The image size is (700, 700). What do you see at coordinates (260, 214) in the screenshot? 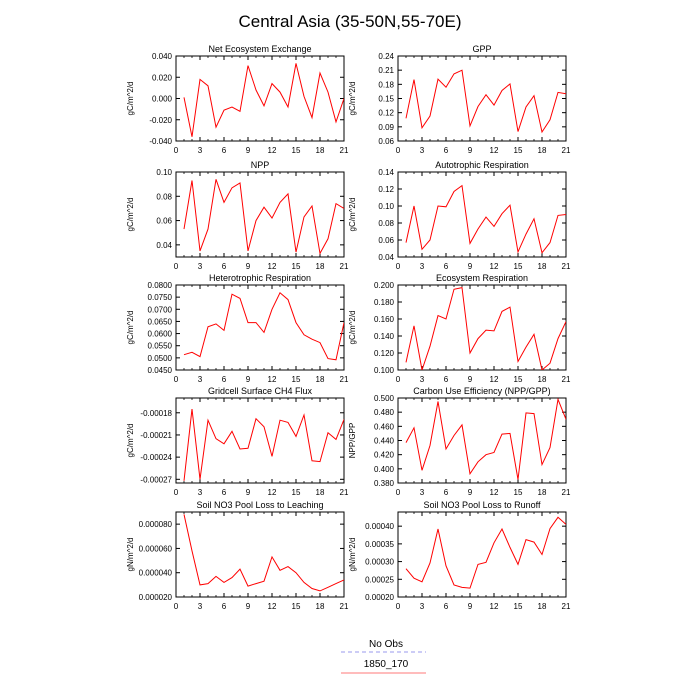
I see `plot-frame-npp` at bounding box center [260, 214].